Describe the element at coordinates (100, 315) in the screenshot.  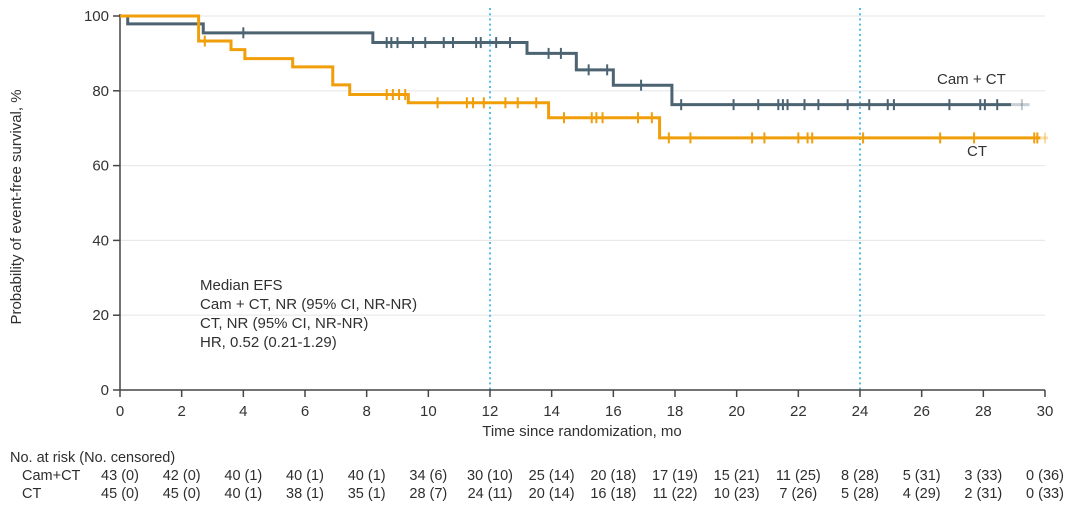
I see `y-tick-label: 20` at that location.